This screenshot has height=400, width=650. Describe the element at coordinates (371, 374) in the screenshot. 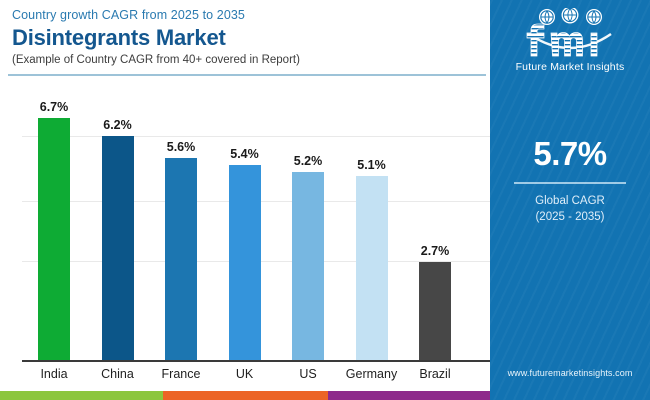

I see `x-axis-label-germany: Germany` at that location.